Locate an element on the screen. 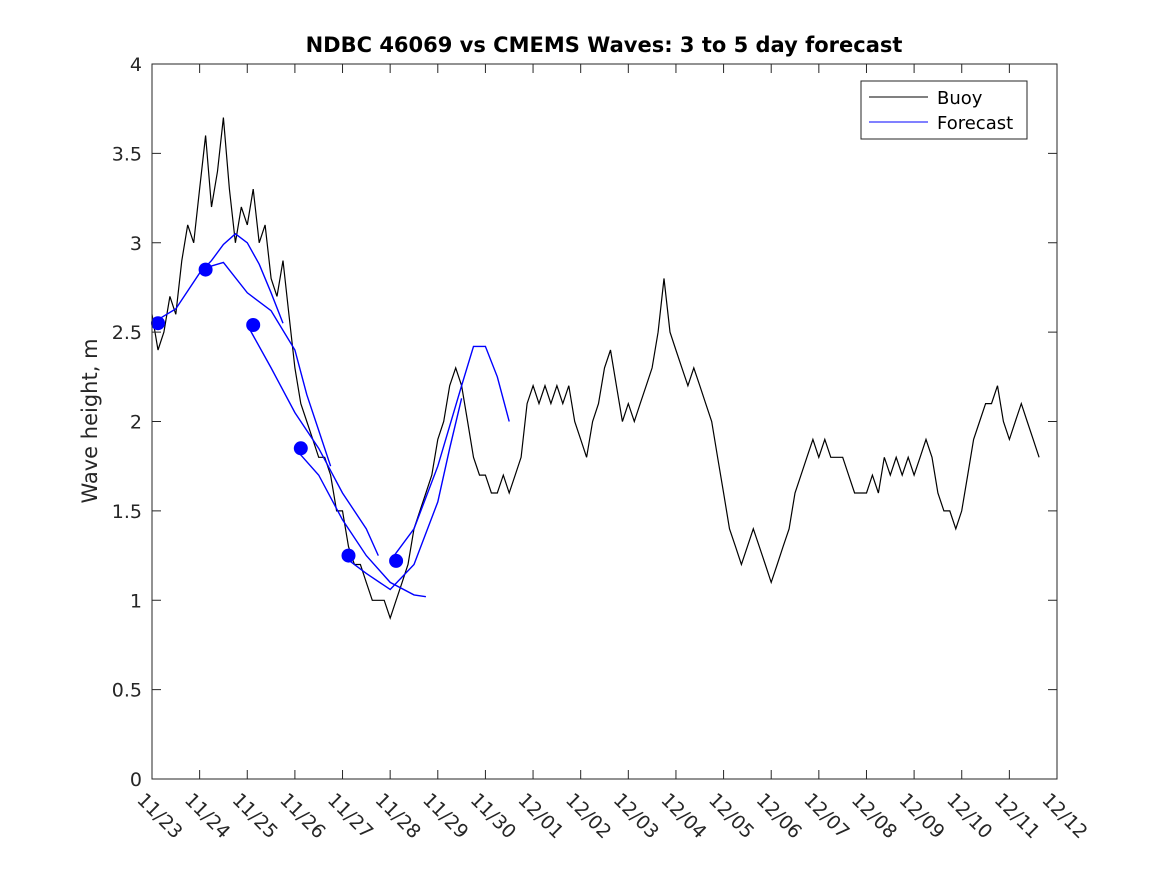 The image size is (1167, 875). y-tick-label: 4 is located at coordinates (136, 65).